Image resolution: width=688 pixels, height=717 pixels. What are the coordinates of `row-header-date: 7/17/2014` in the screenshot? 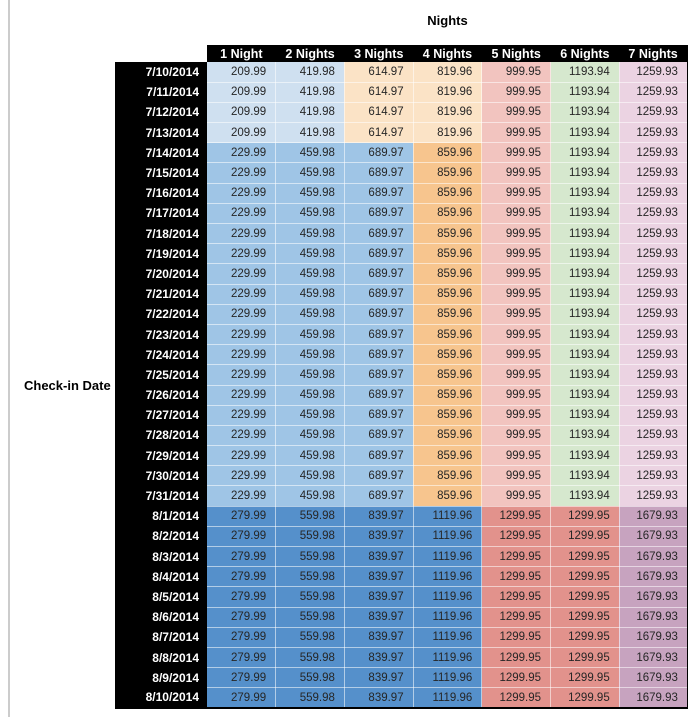 It's located at (161, 213).